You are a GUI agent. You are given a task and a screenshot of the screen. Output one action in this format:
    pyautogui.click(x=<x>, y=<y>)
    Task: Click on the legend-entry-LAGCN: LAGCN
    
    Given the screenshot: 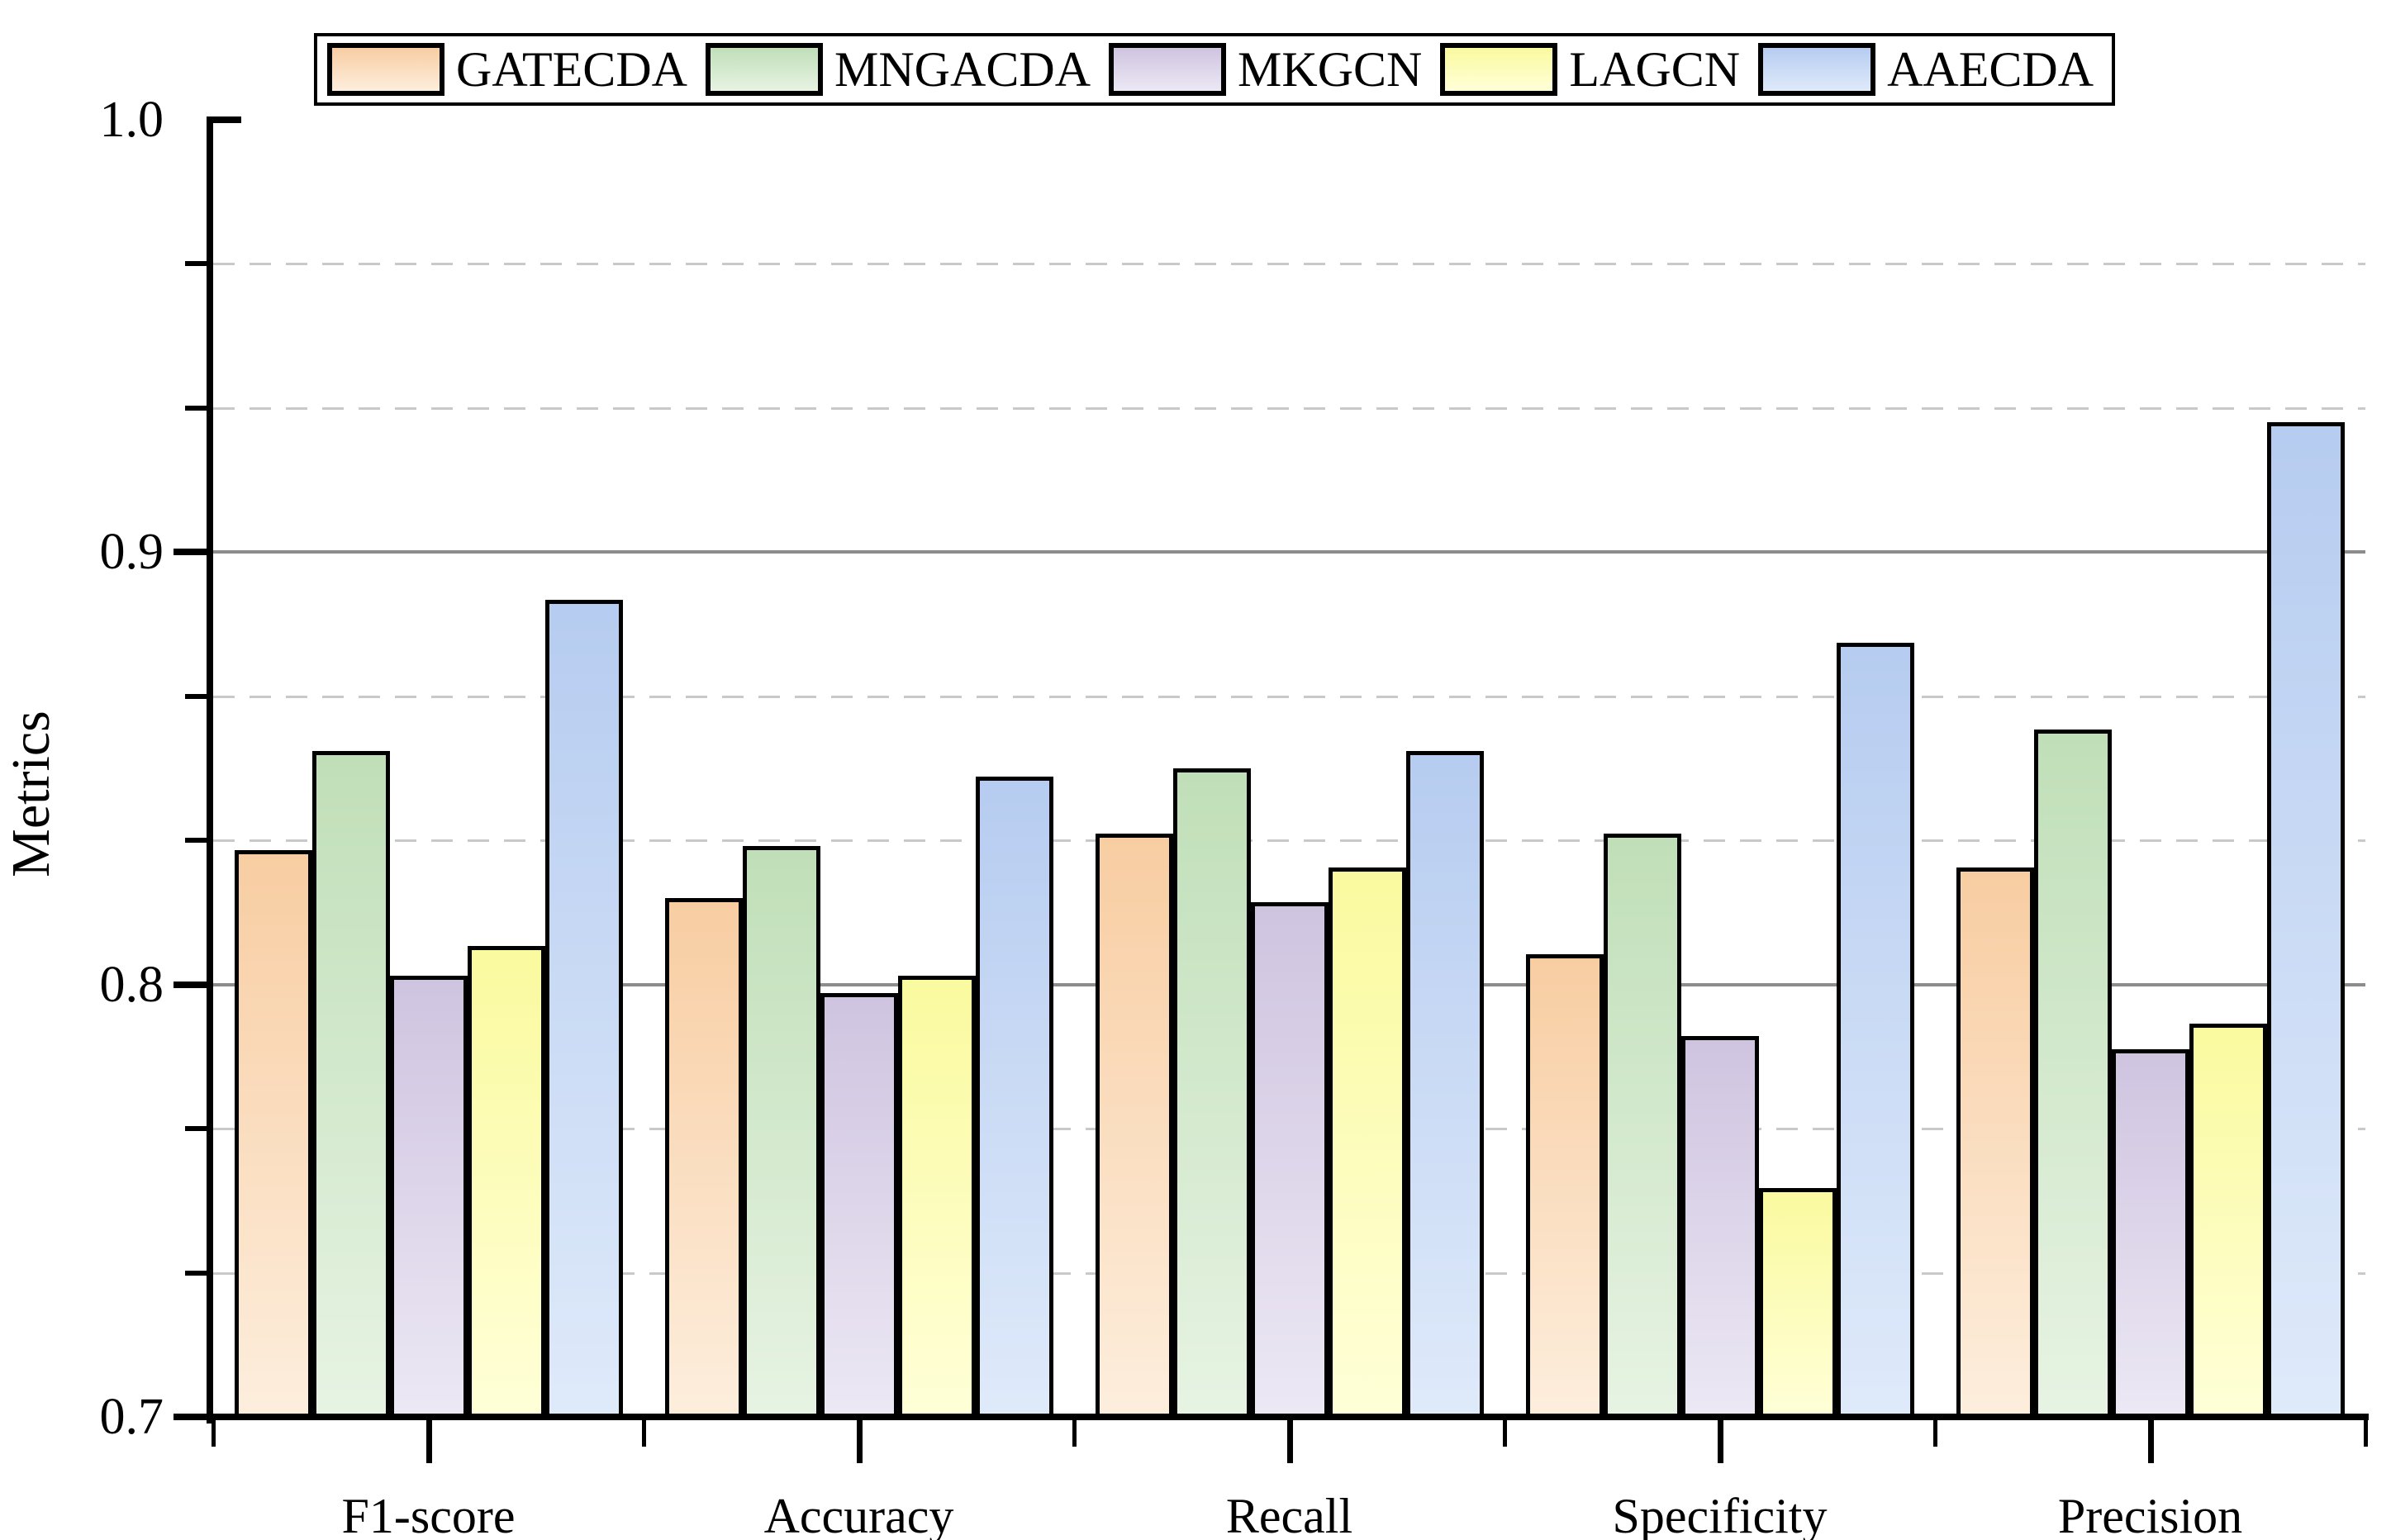 What is the action you would take?
    pyautogui.click(x=1590, y=69)
    